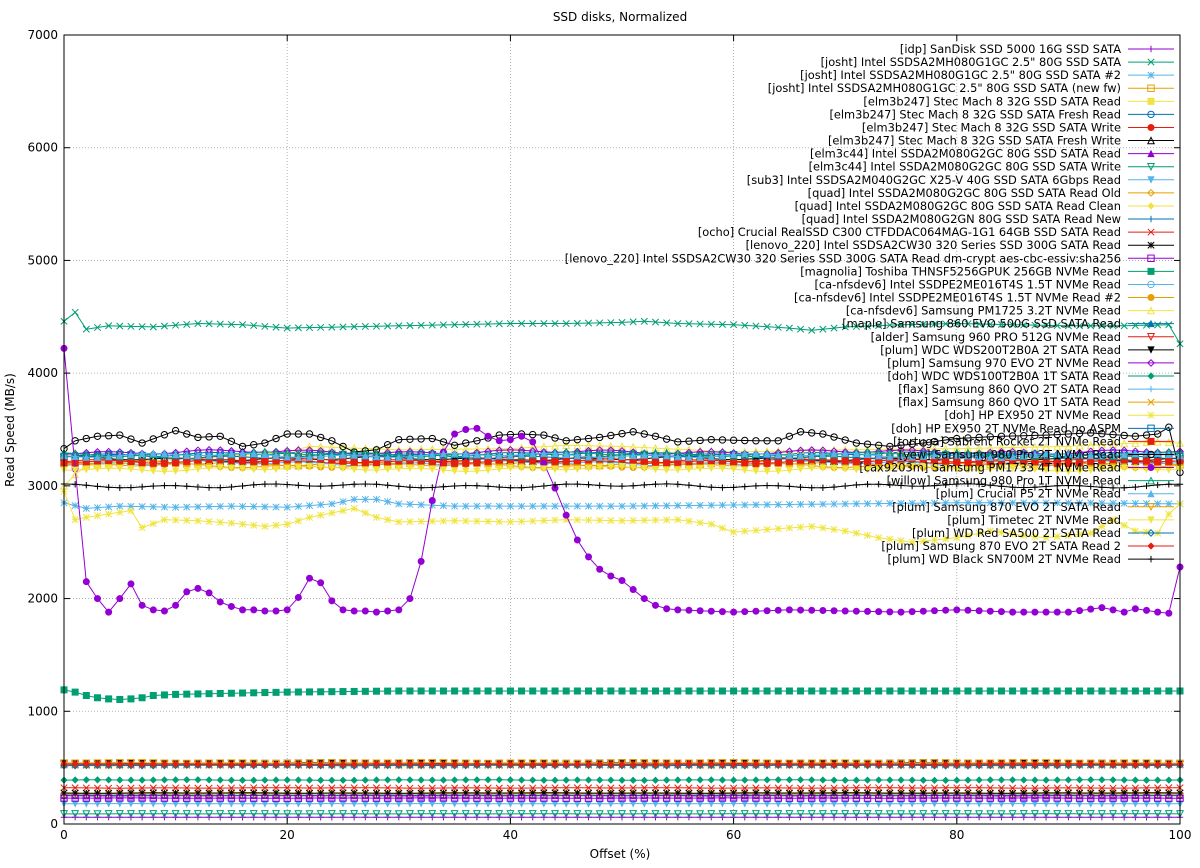 This screenshot has width=1200, height=868. Describe the element at coordinates (64, 835) in the screenshot. I see `x-tick-label: 0` at that location.